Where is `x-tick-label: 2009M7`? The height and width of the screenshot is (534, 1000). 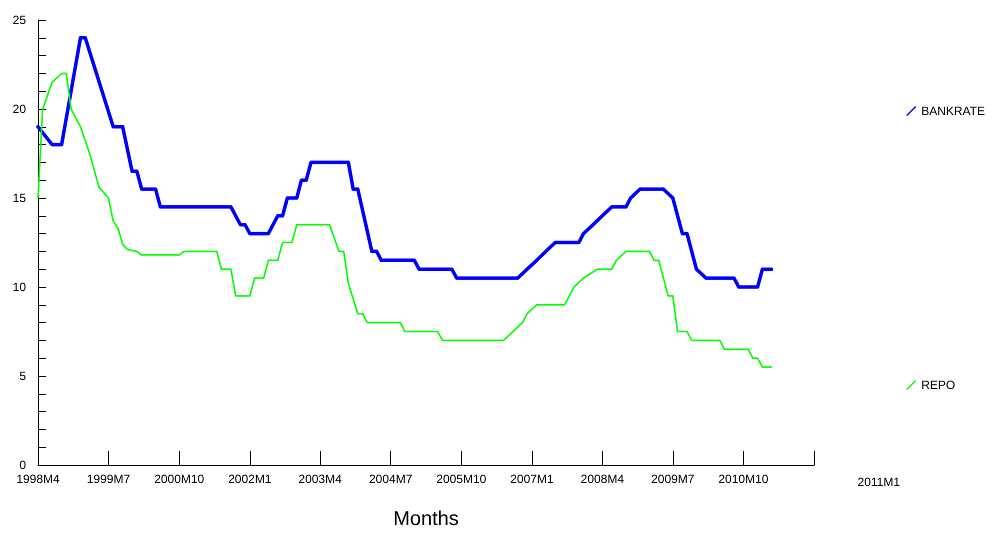 x-tick-label: 2009M7 is located at coordinates (673, 479).